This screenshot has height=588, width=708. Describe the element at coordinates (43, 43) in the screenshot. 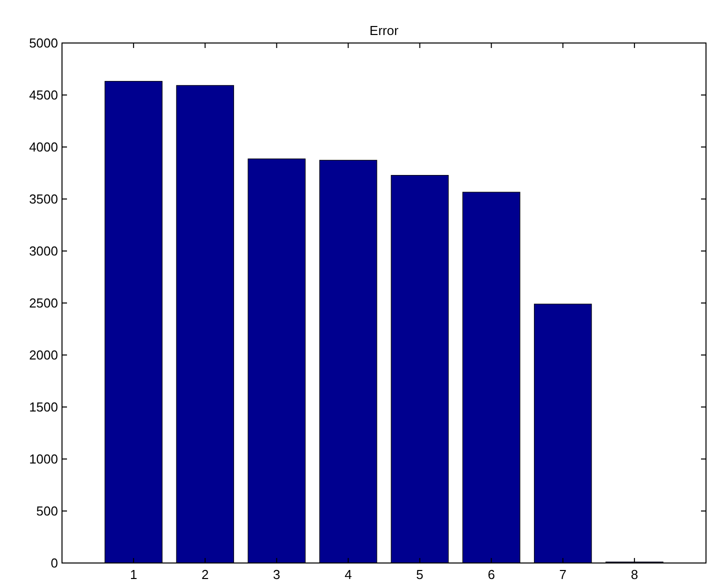

I see `y-tick-label: 5000` at that location.